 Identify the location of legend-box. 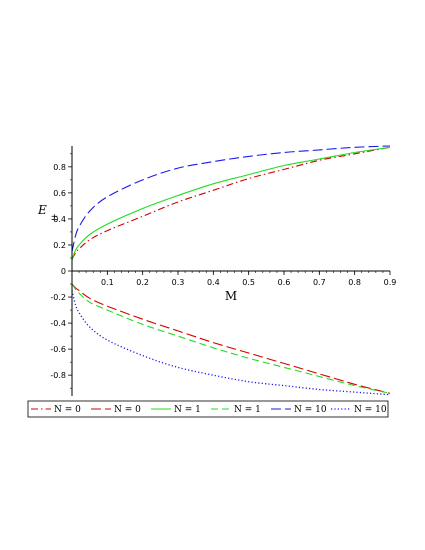
(208, 409).